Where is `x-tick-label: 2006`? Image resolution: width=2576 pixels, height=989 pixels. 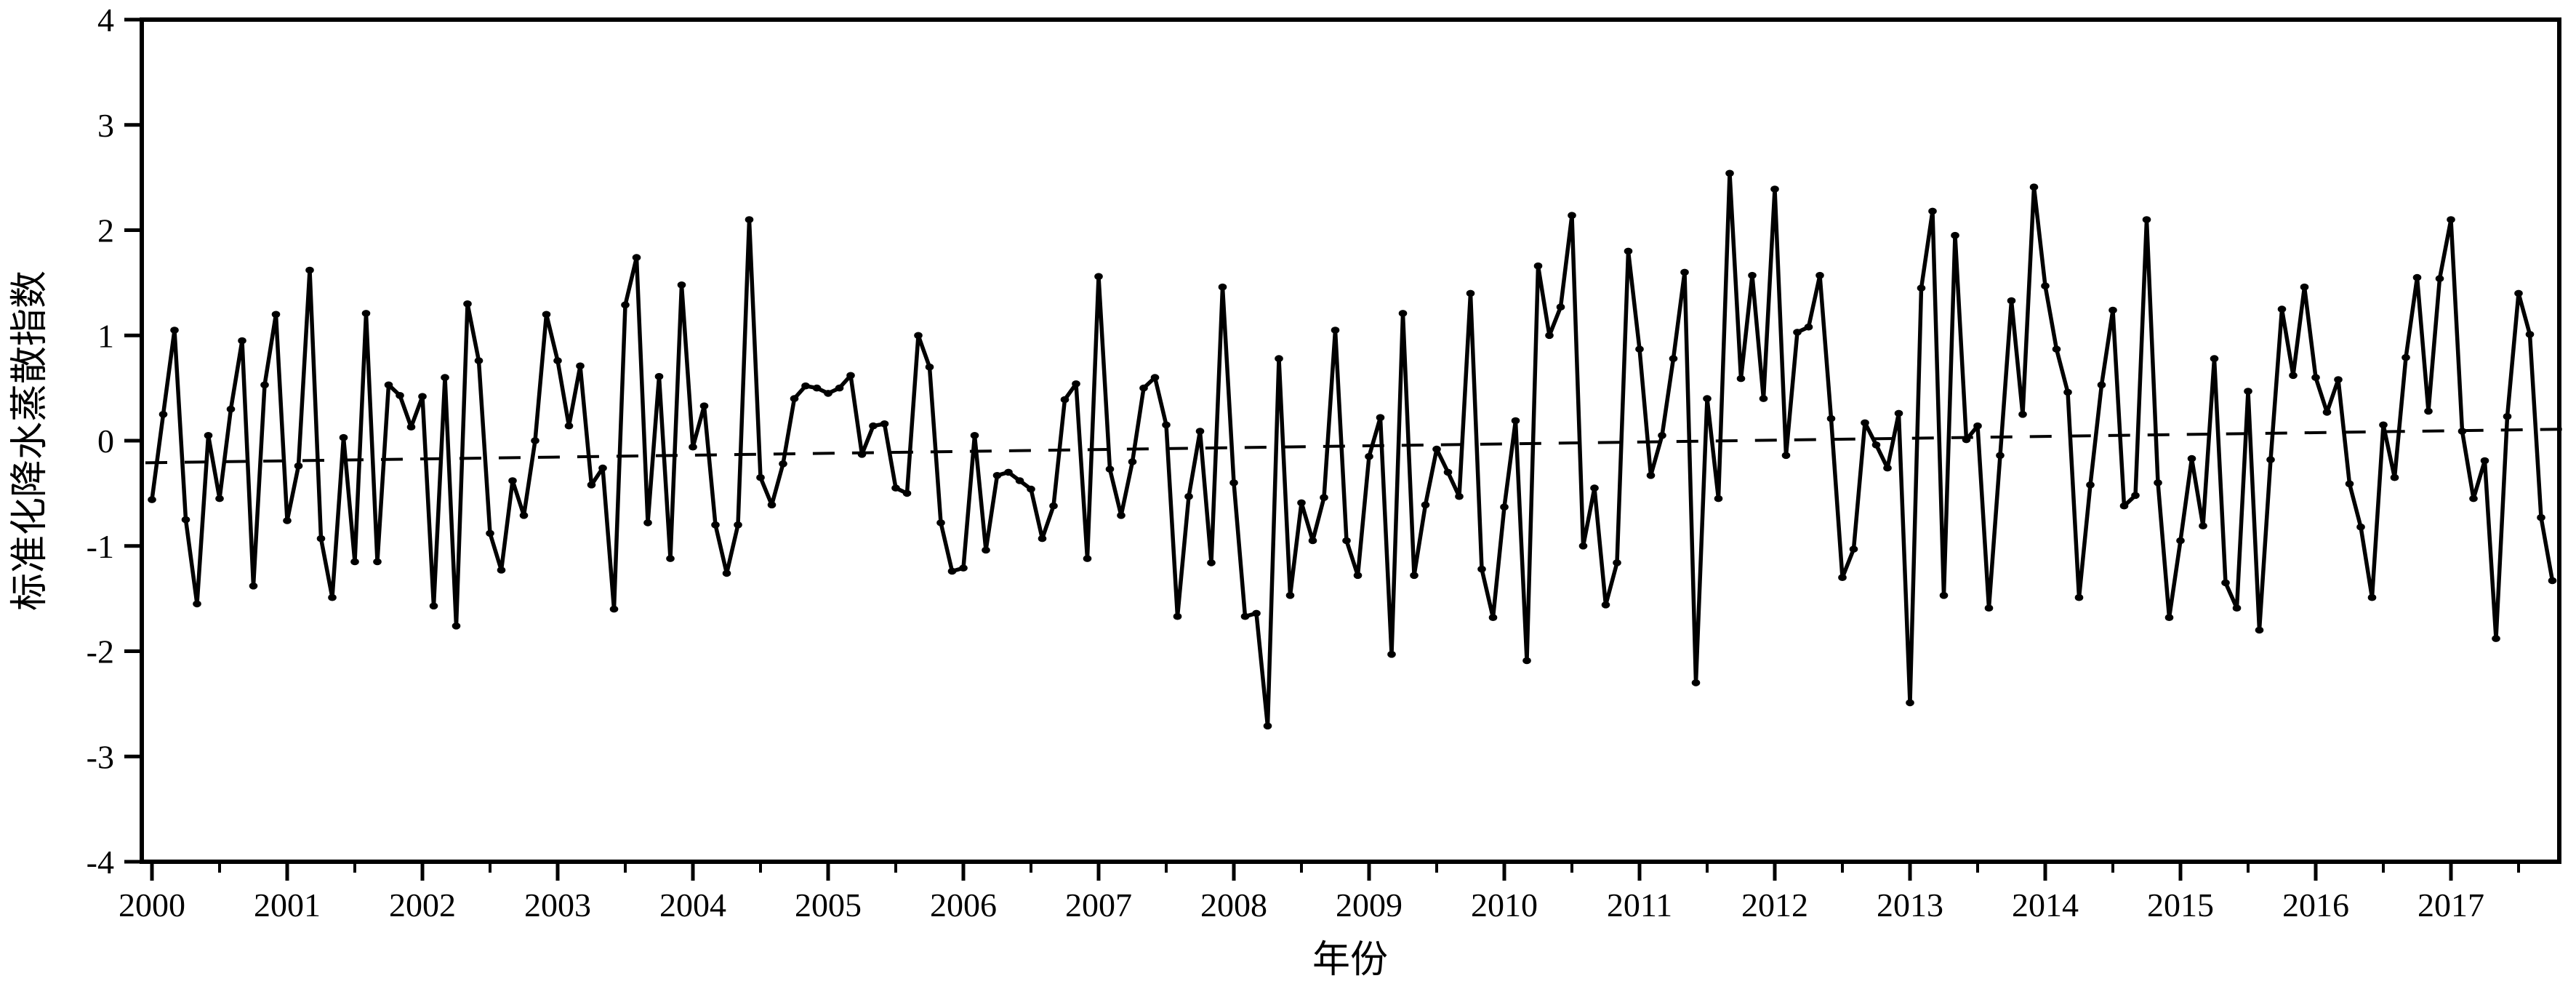 x-tick-label: 2006 is located at coordinates (963, 905).